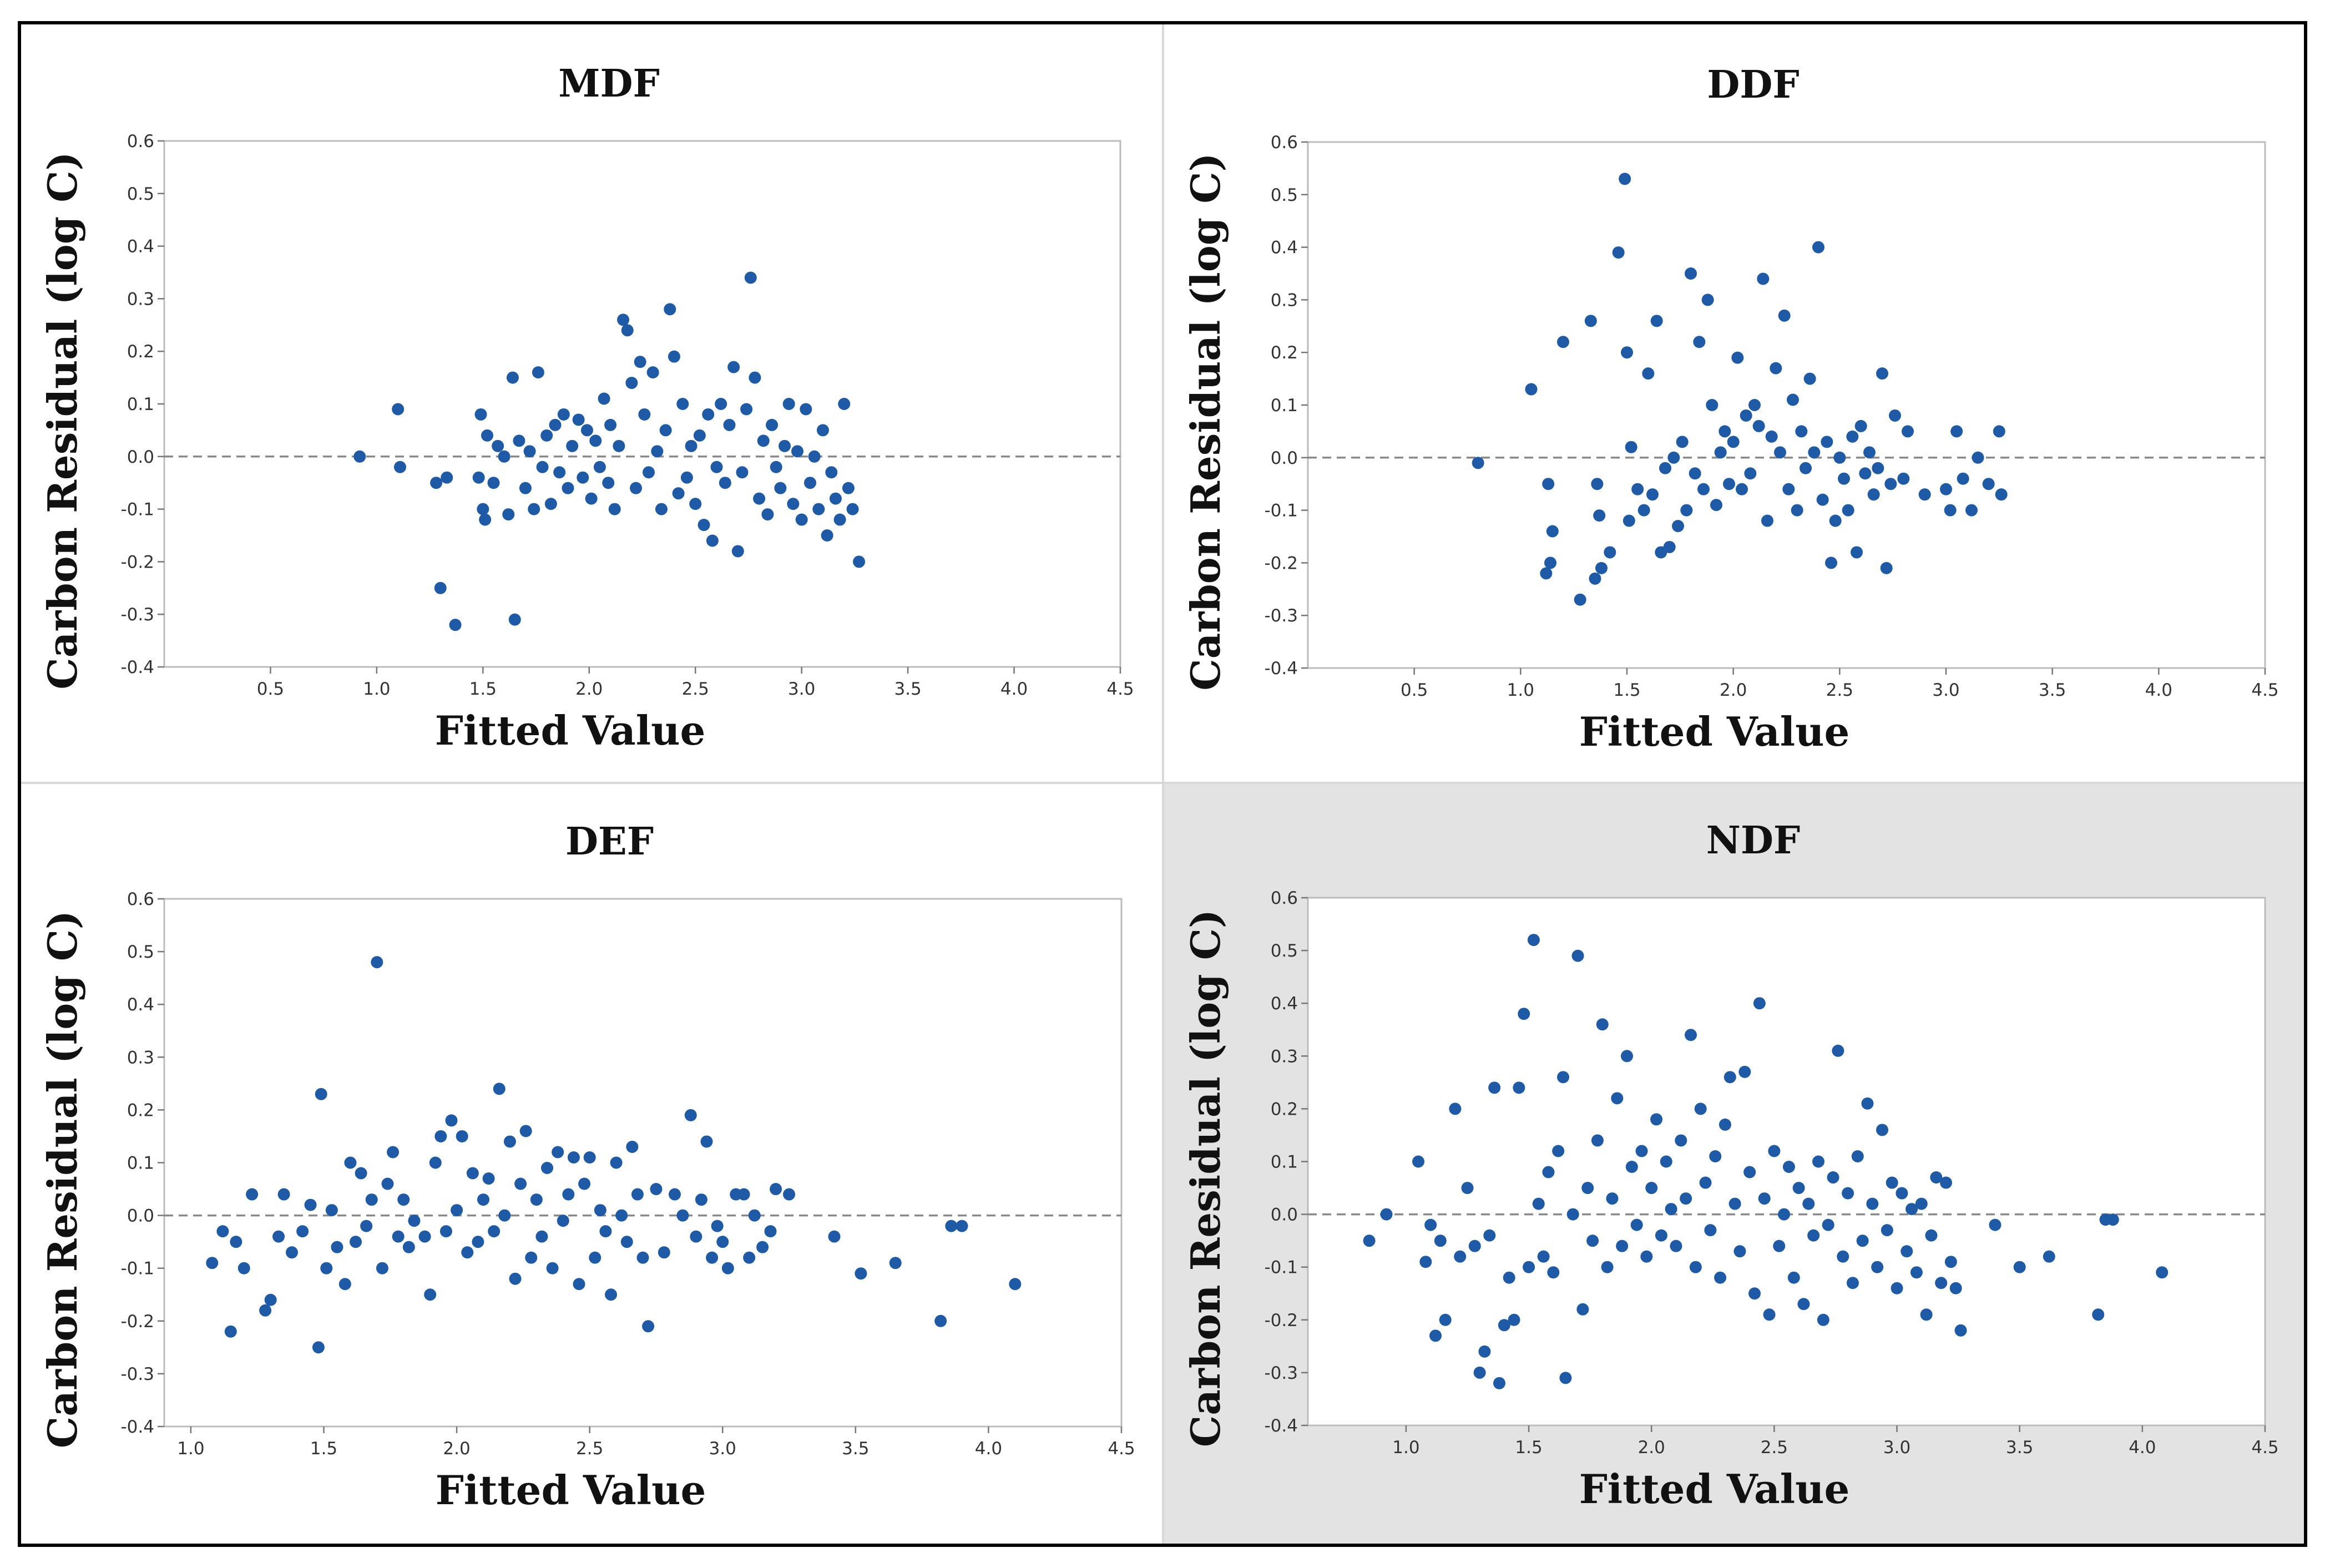 The image size is (2325, 1568). Describe the element at coordinates (141, 1058) in the screenshot. I see `y-tick-label: 0.3` at that location.